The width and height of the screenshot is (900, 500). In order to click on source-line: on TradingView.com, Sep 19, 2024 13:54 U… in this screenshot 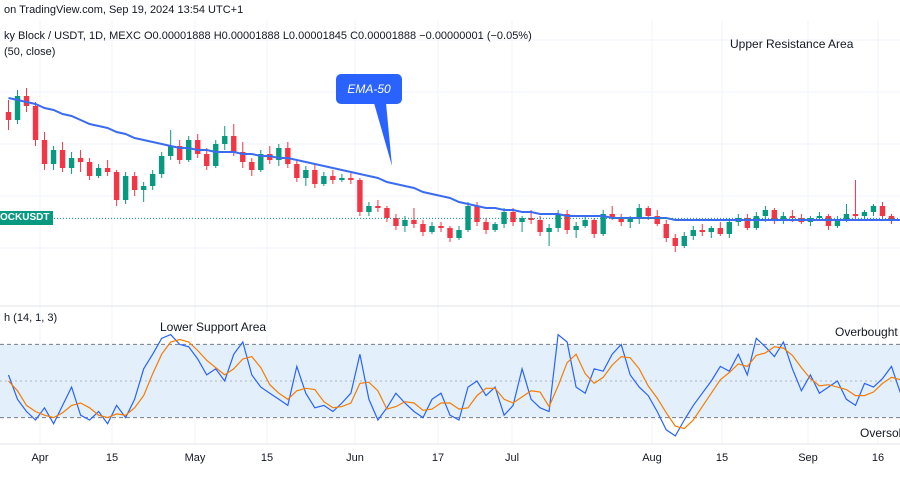, I will do `click(124, 10)`.